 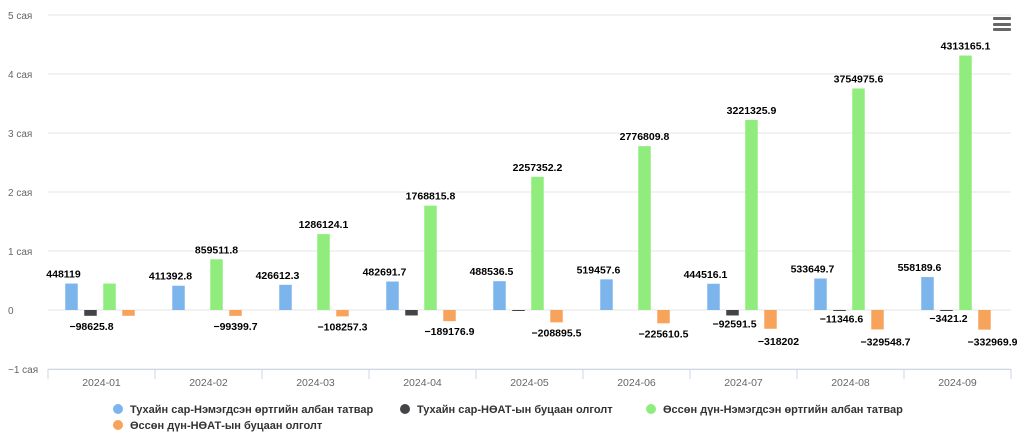 What do you see at coordinates (324, 225) in the screenshot?
I see `data-label: 1286124.1` at bounding box center [324, 225].